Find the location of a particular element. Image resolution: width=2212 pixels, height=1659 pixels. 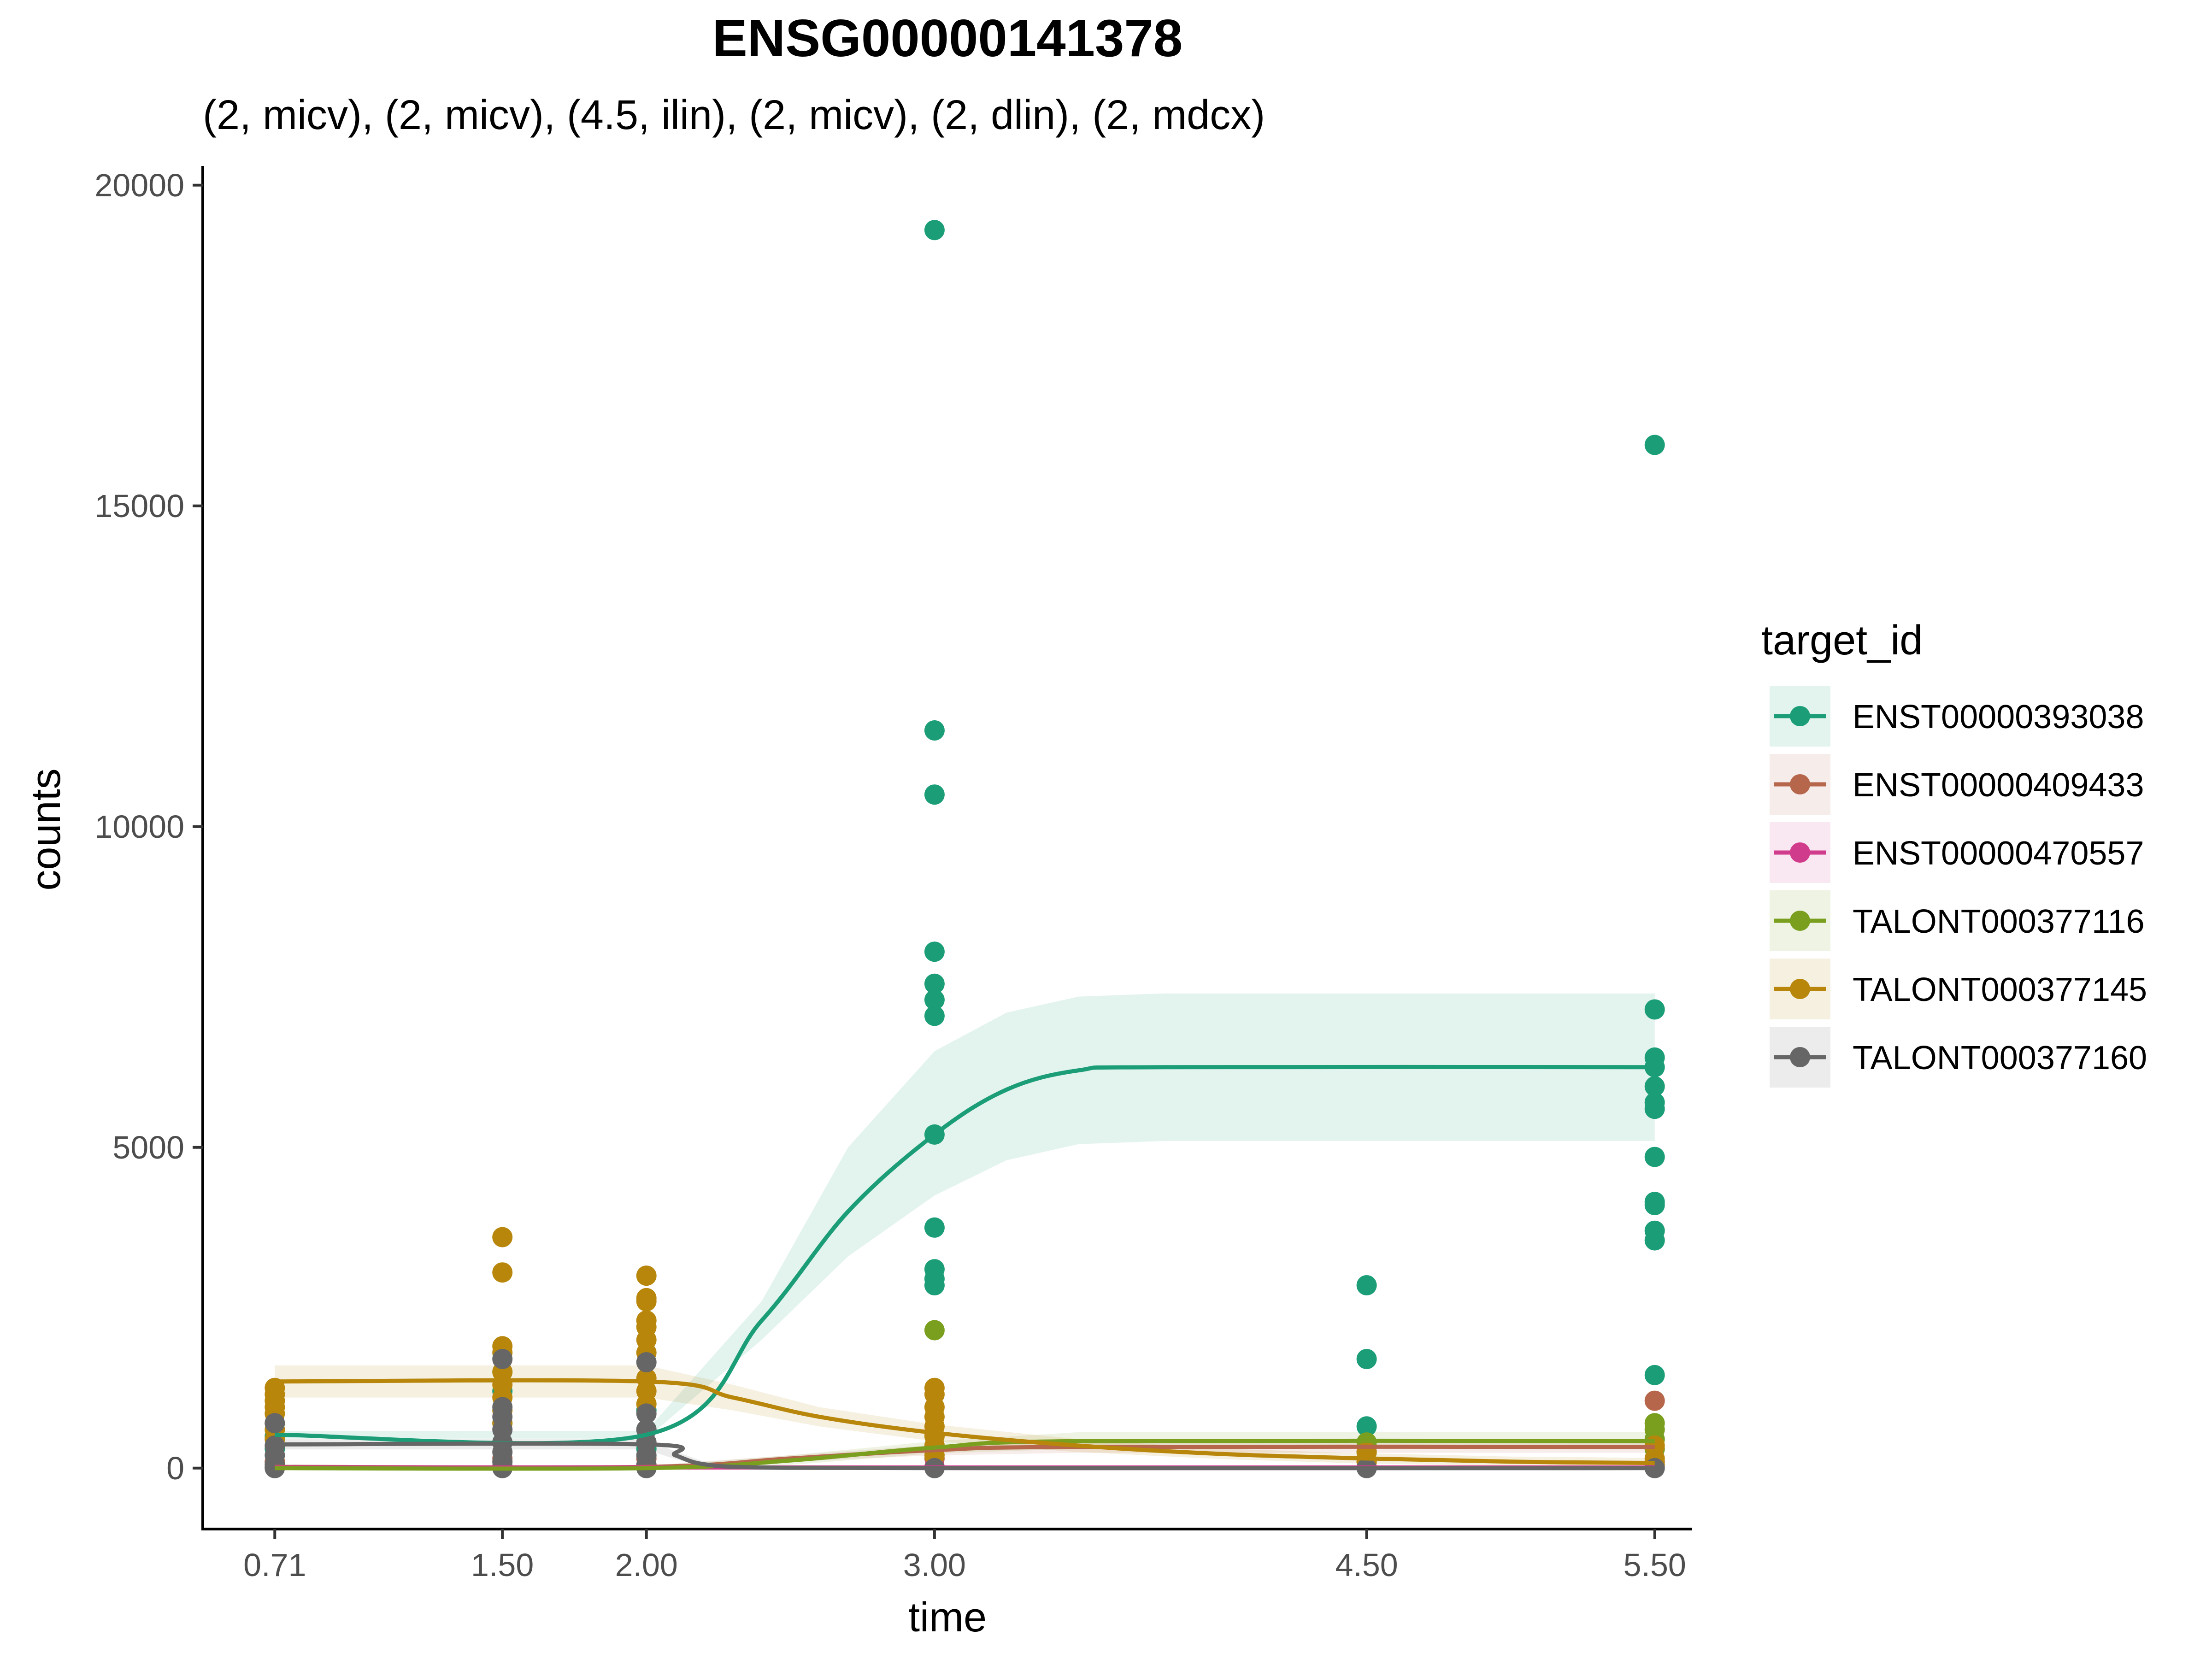

fit-line-TALONT000377116 is located at coordinates (965, 1454).